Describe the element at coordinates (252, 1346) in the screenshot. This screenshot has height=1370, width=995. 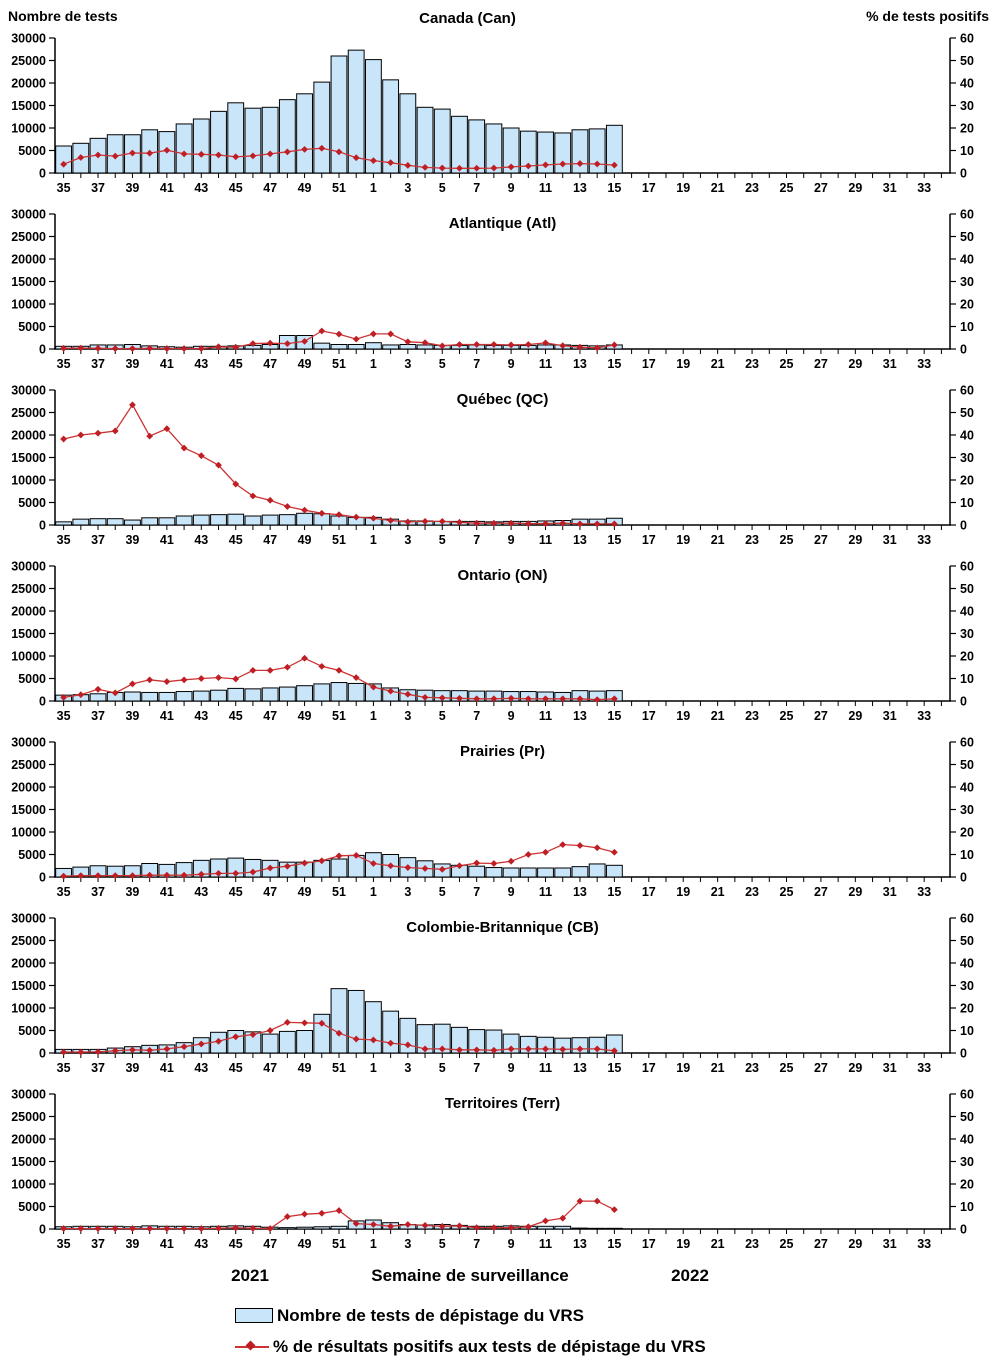
I see `pct-line-swatch-icon` at that location.